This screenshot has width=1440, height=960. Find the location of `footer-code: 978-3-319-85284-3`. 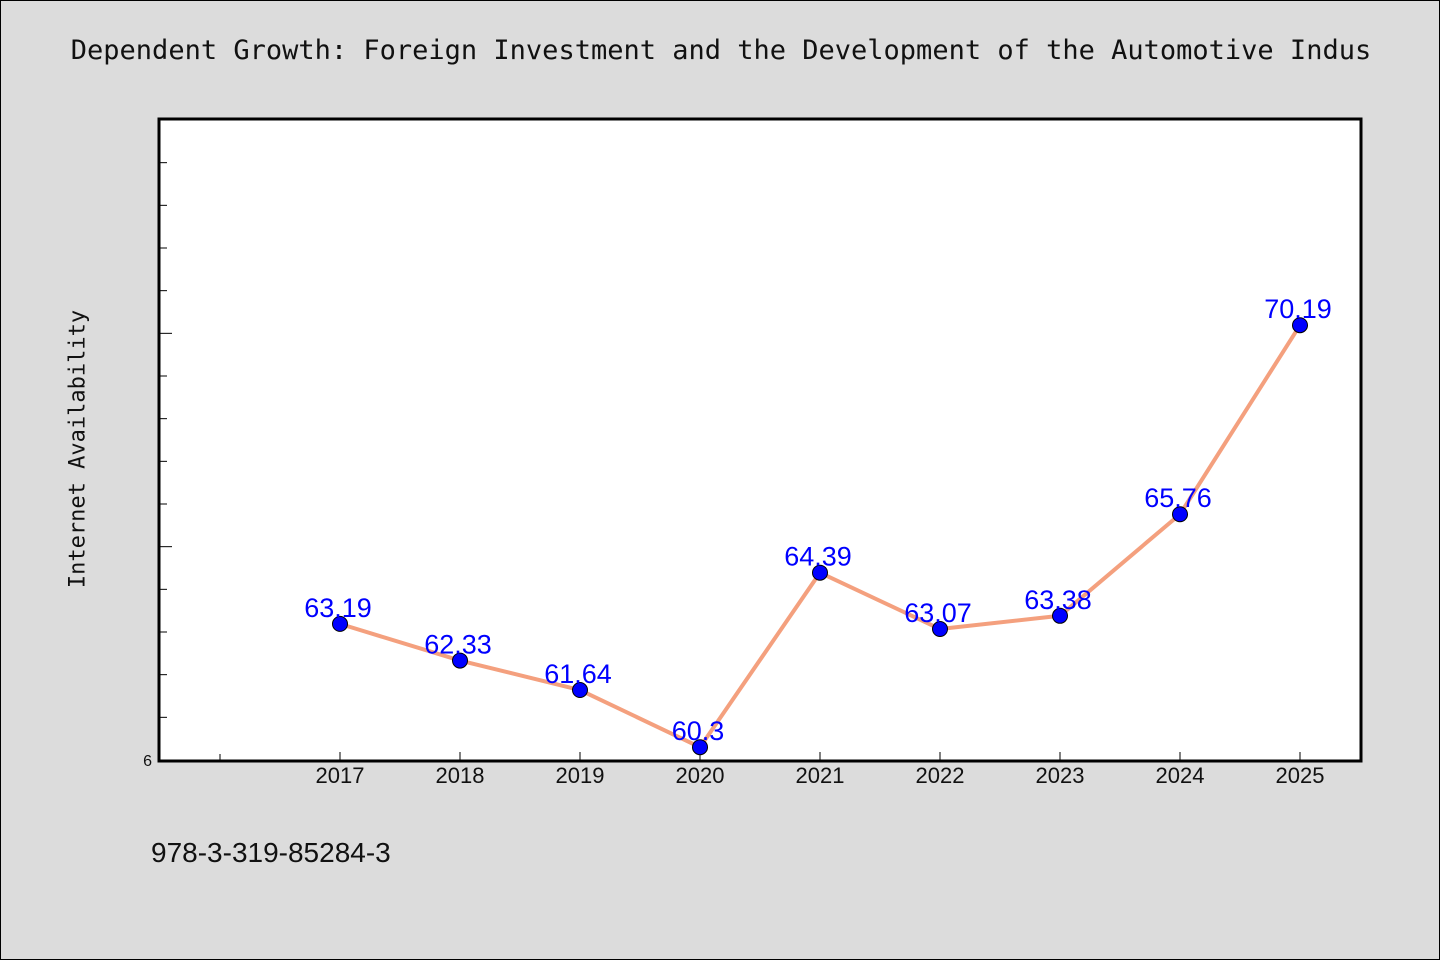

footer-code: 978-3-319-85284-3 is located at coordinates (271, 852).